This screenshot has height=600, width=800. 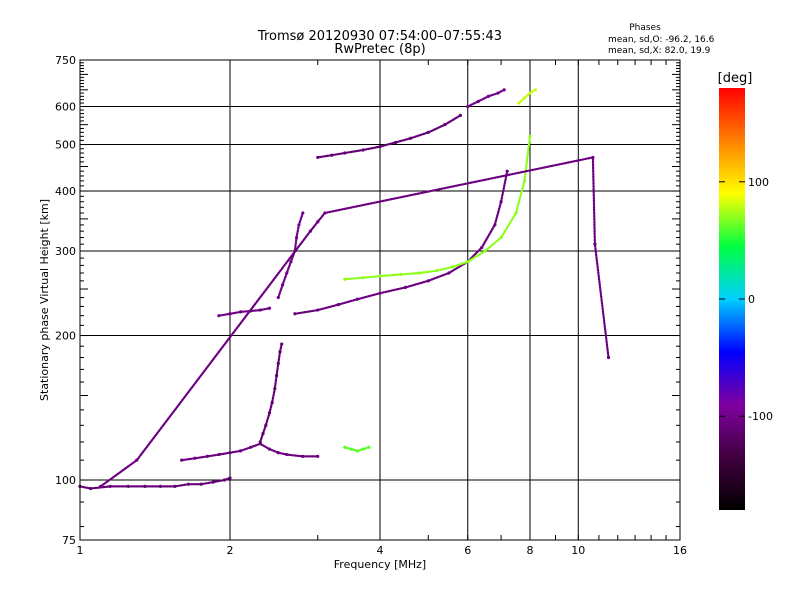 What do you see at coordinates (65, 191) in the screenshot?
I see `y-tick-label: 400` at bounding box center [65, 191].